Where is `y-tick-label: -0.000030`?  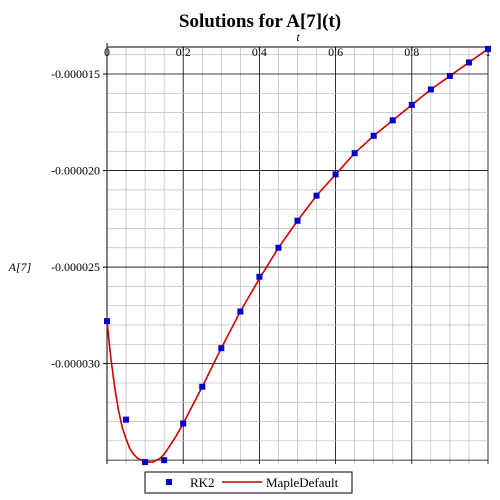 y-tick-label: -0.000030 is located at coordinates (75, 364).